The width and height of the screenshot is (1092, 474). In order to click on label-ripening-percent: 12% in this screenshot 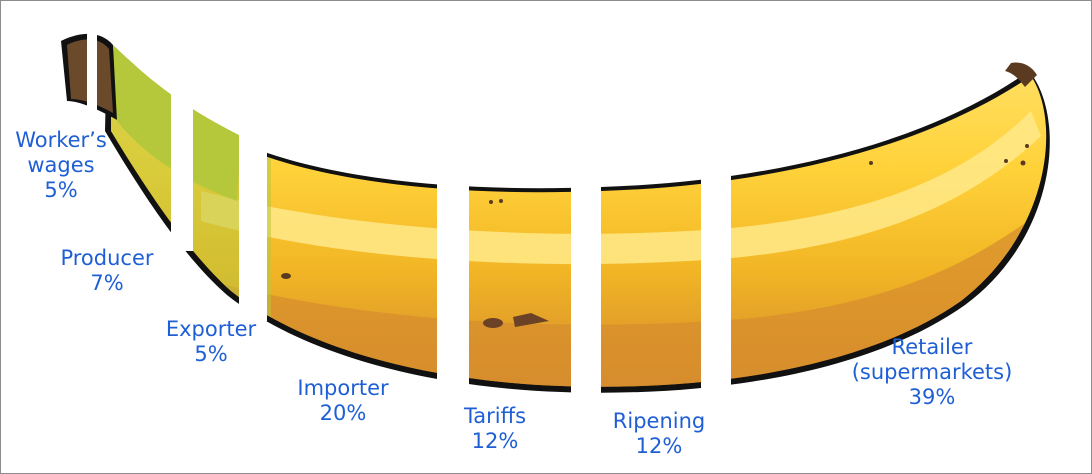, I will do `click(659, 446)`.